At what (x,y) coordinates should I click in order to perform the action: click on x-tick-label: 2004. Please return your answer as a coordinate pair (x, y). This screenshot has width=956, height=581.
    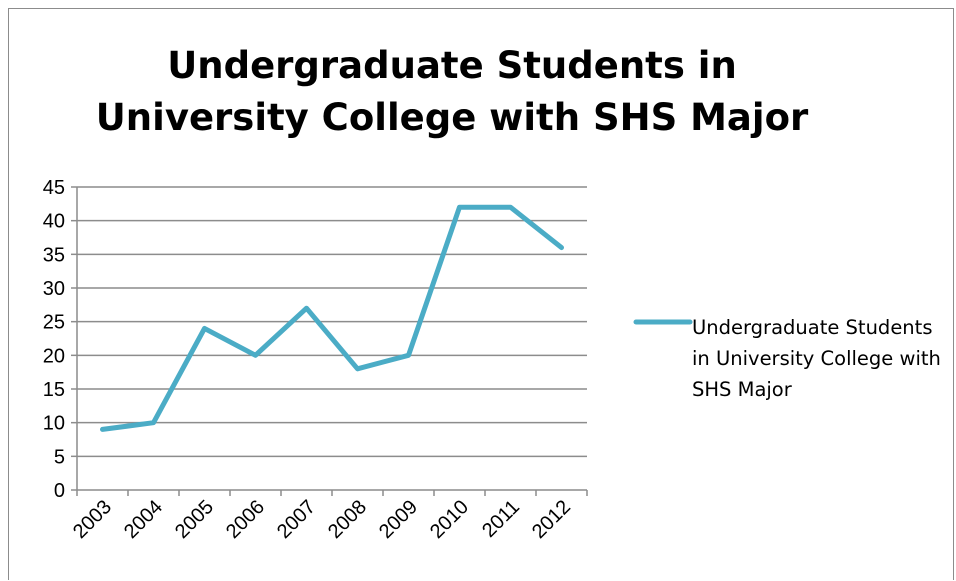
    Looking at the image, I should click on (143, 519).